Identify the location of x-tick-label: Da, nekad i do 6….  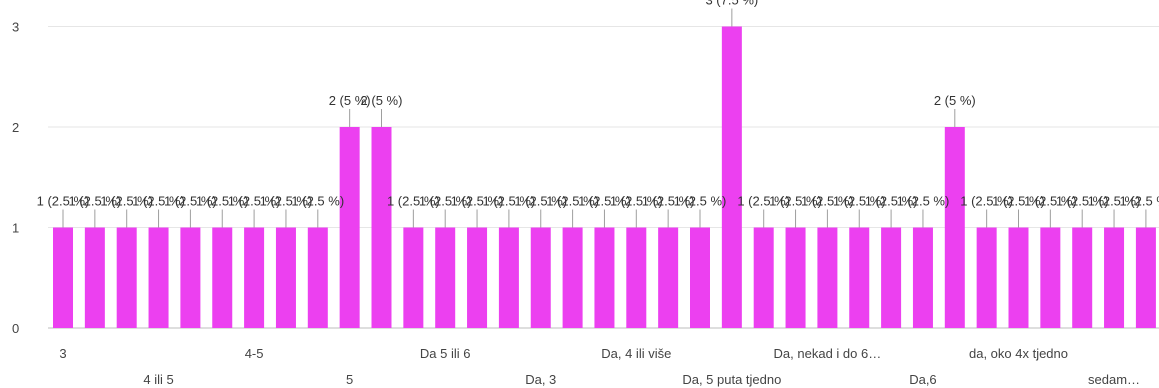
(828, 353).